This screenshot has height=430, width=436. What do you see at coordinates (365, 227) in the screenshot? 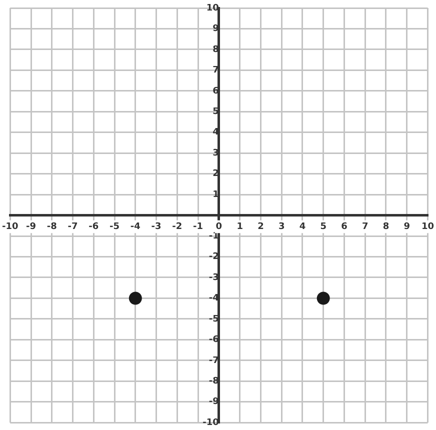
I see `x-tick-label: 7` at bounding box center [365, 227].